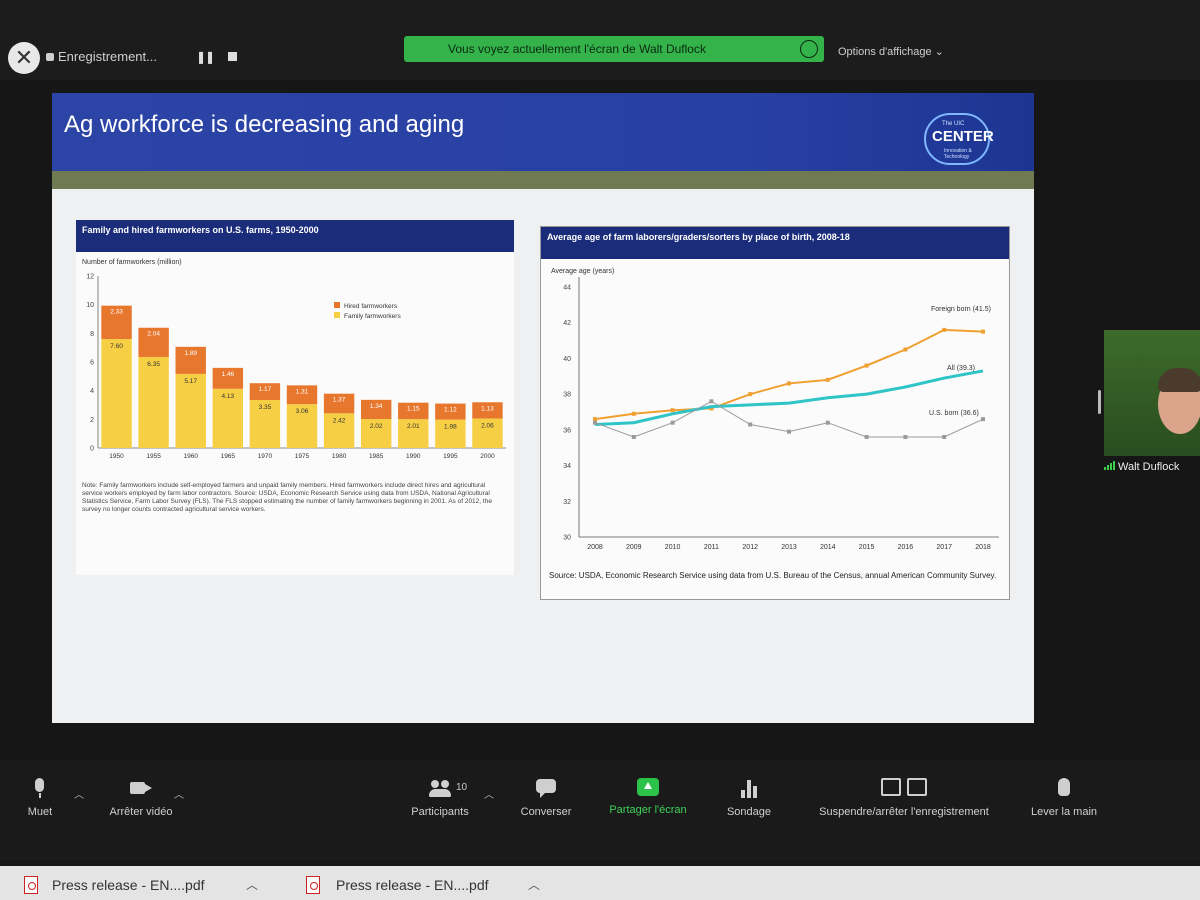 The width and height of the screenshot is (1200, 900). Describe the element at coordinates (141, 798) in the screenshot. I see `stop-video-button: Arrêter vidéo` at that location.